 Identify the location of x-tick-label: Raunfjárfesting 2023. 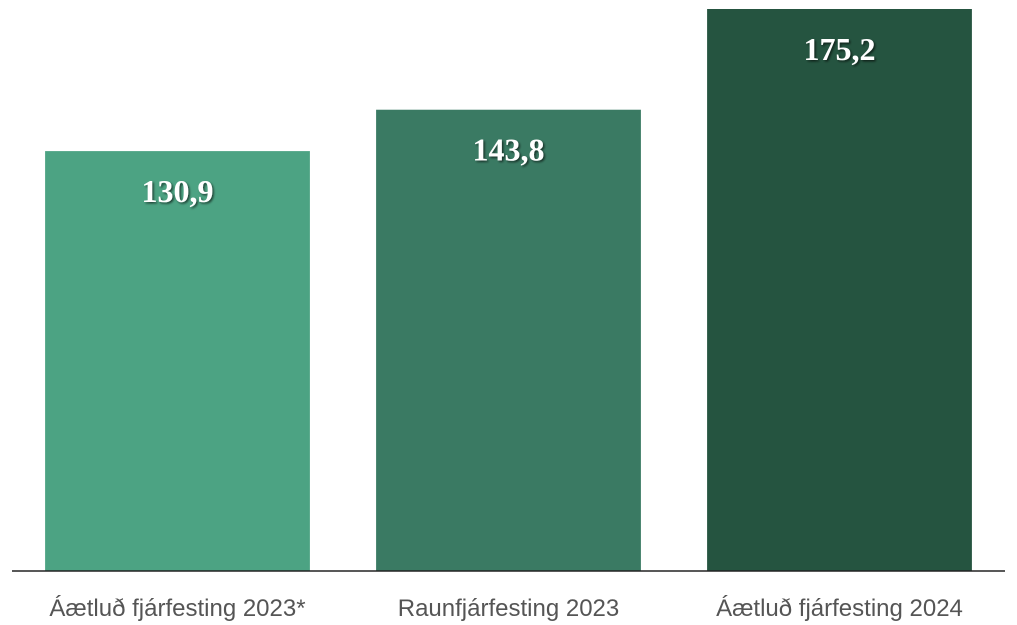
(508, 608).